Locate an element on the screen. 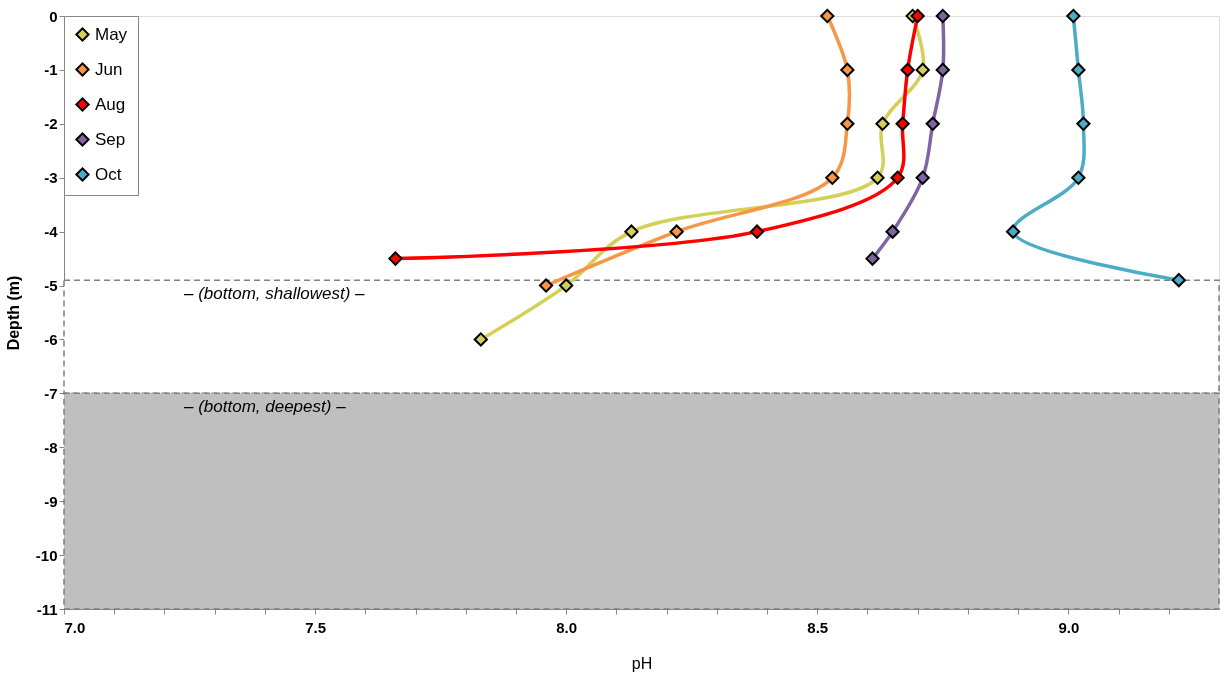 This screenshot has width=1225, height=676. legend-label: Aug is located at coordinates (110, 104).